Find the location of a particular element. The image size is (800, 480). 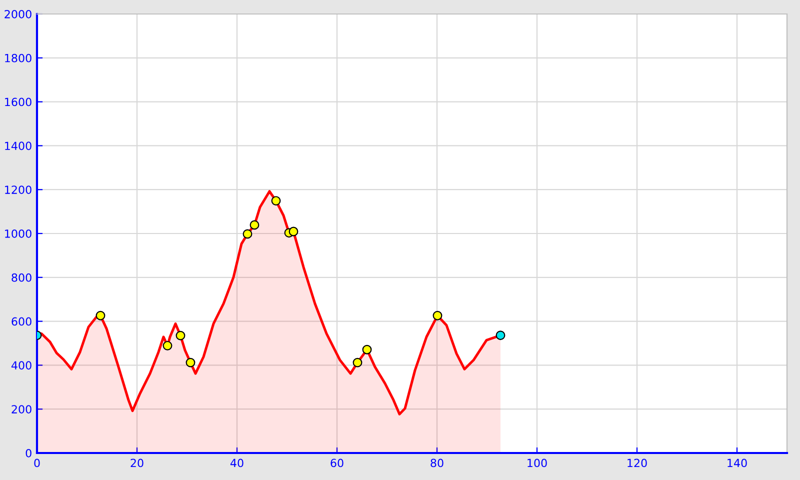

y-tick-label: 800 is located at coordinates (22, 277).